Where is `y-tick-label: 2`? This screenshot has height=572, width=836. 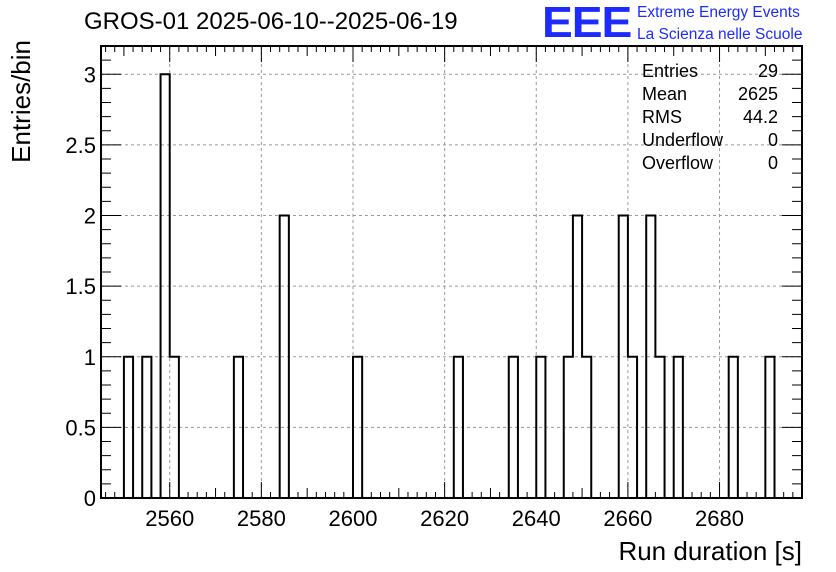 y-tick-label: 2 is located at coordinates (90, 216).